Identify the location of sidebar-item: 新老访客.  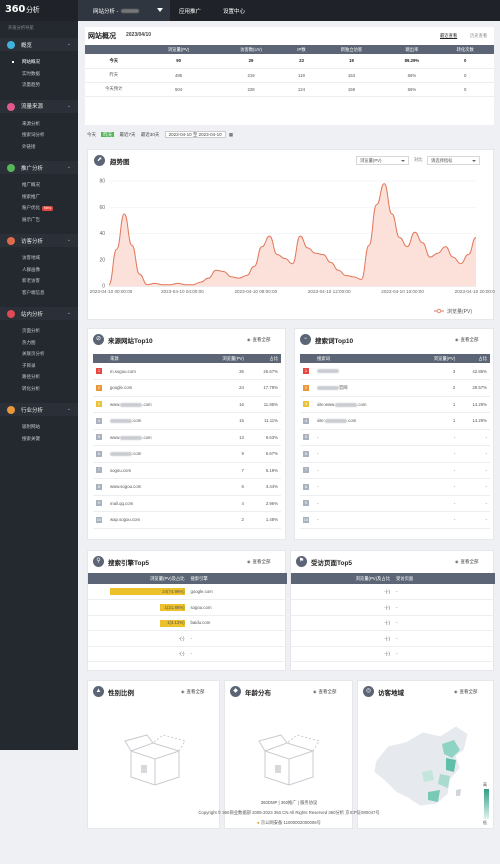
(39, 280).